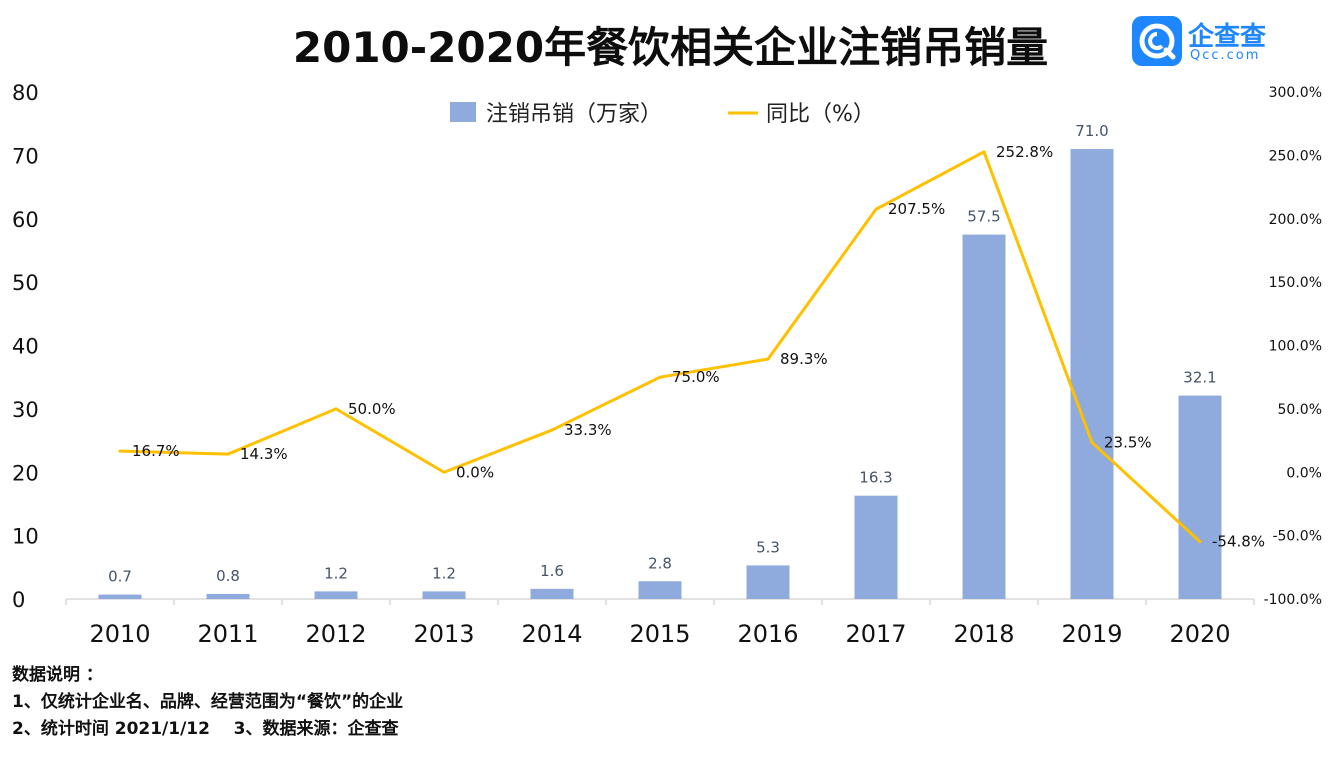 This screenshot has width=1341, height=760. I want to click on legend-line-label: 同比（%）, so click(820, 114).